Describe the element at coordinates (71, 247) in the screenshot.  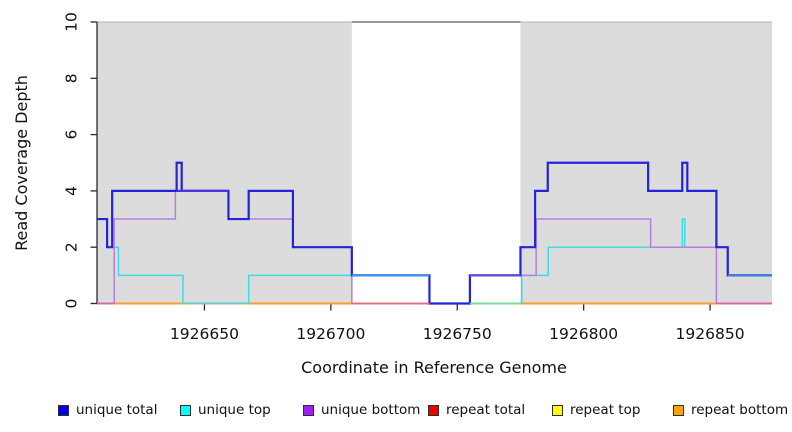
I see `y-tick-label: 2` at that location.